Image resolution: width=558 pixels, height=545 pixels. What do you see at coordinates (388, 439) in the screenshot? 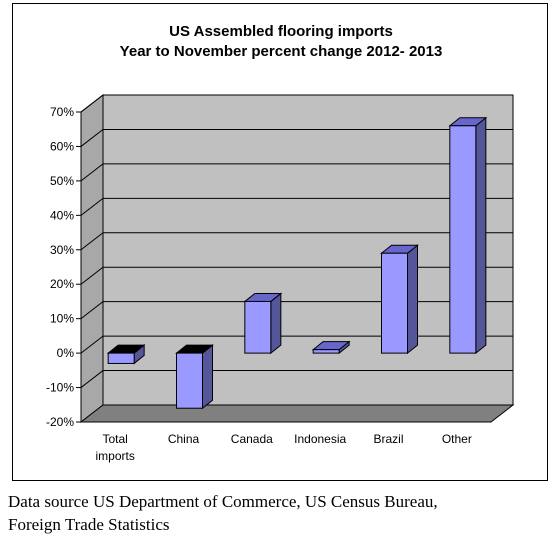
I see `x-tick-label: Brazil` at bounding box center [388, 439].